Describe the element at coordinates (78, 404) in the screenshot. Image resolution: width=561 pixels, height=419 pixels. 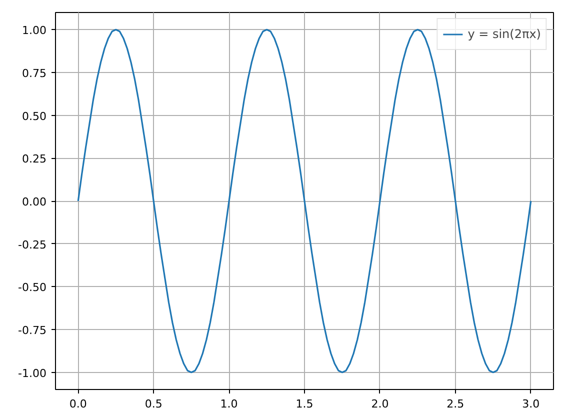
I see `x-tick-label: 0.0` at that location.